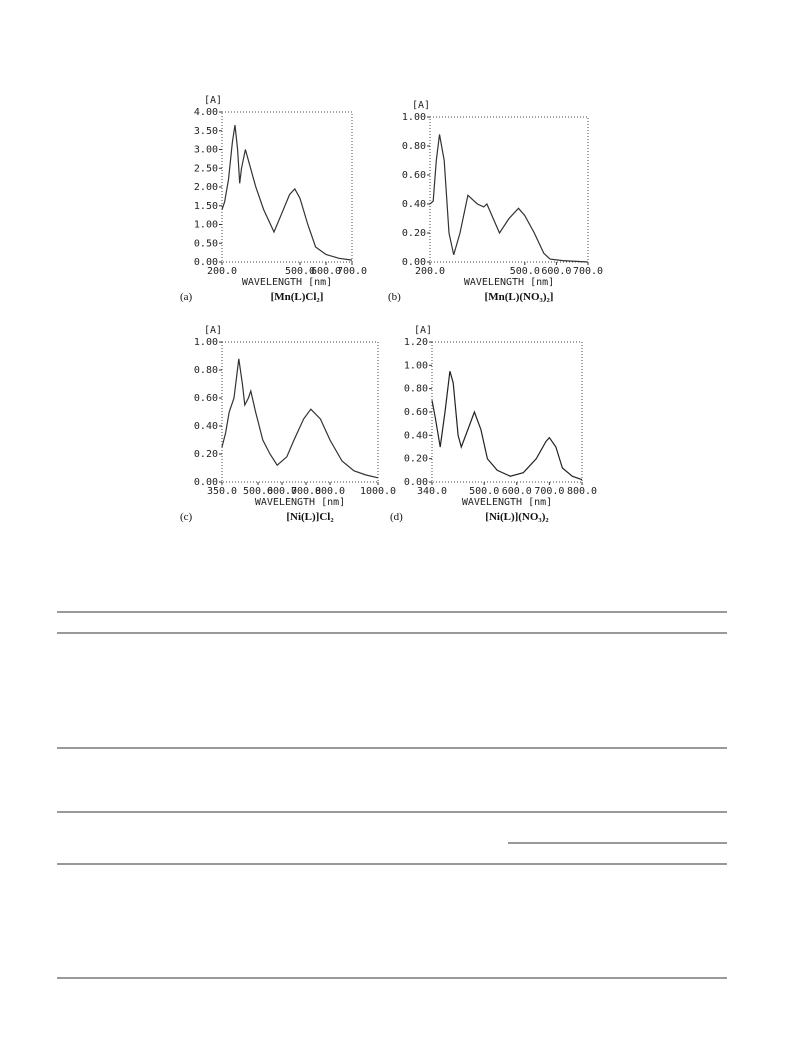 This screenshot has height=1057, width=793. What do you see at coordinates (394, 297) in the screenshot?
I see `panel-label: (b)` at bounding box center [394, 297].